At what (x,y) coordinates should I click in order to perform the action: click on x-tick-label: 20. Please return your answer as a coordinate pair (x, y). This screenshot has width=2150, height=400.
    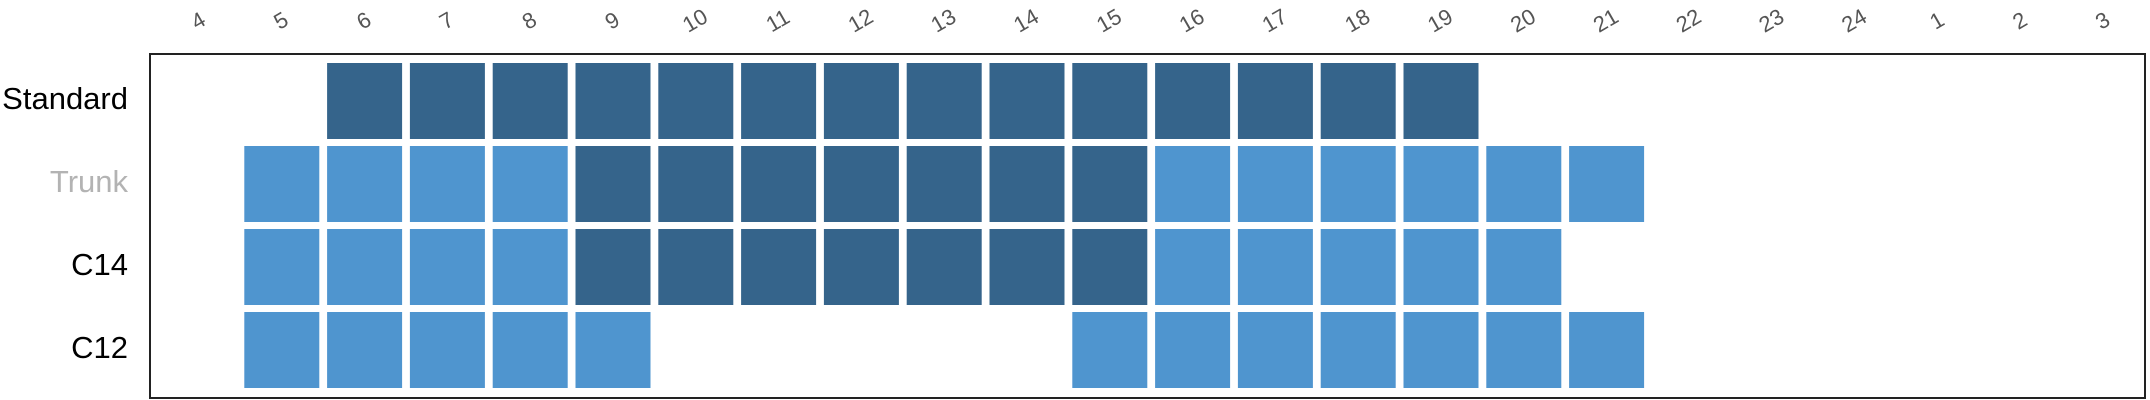
    Looking at the image, I should click on (1523, 21).